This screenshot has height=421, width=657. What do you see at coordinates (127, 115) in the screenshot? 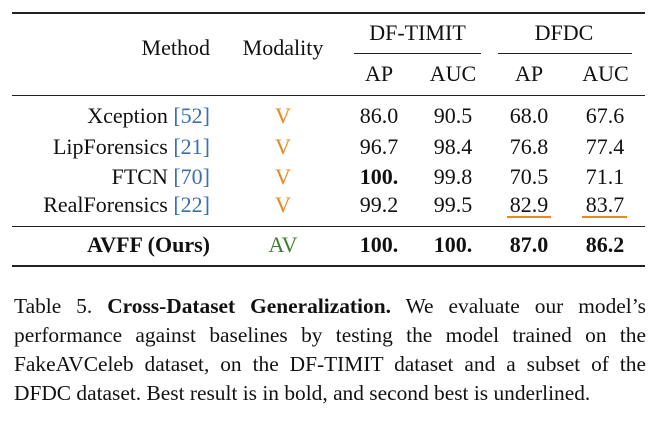
I see `method-name: Xception` at bounding box center [127, 115].